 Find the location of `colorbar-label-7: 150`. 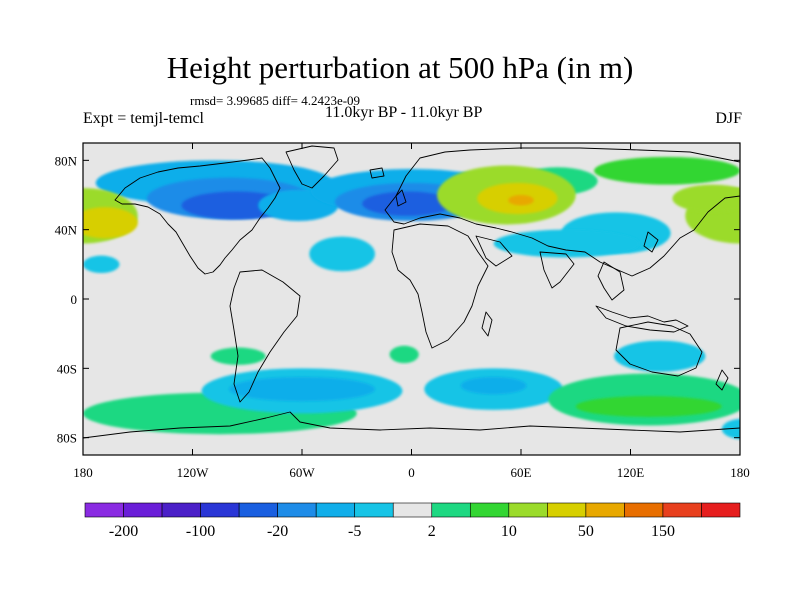

colorbar-label-7: 150 is located at coordinates (663, 531).